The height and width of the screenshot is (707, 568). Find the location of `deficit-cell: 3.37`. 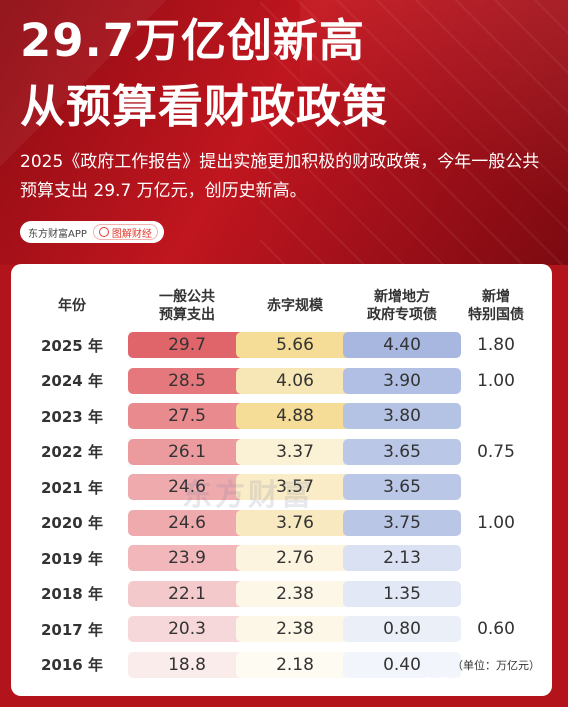

deficit-cell: 3.37 is located at coordinates (295, 451).